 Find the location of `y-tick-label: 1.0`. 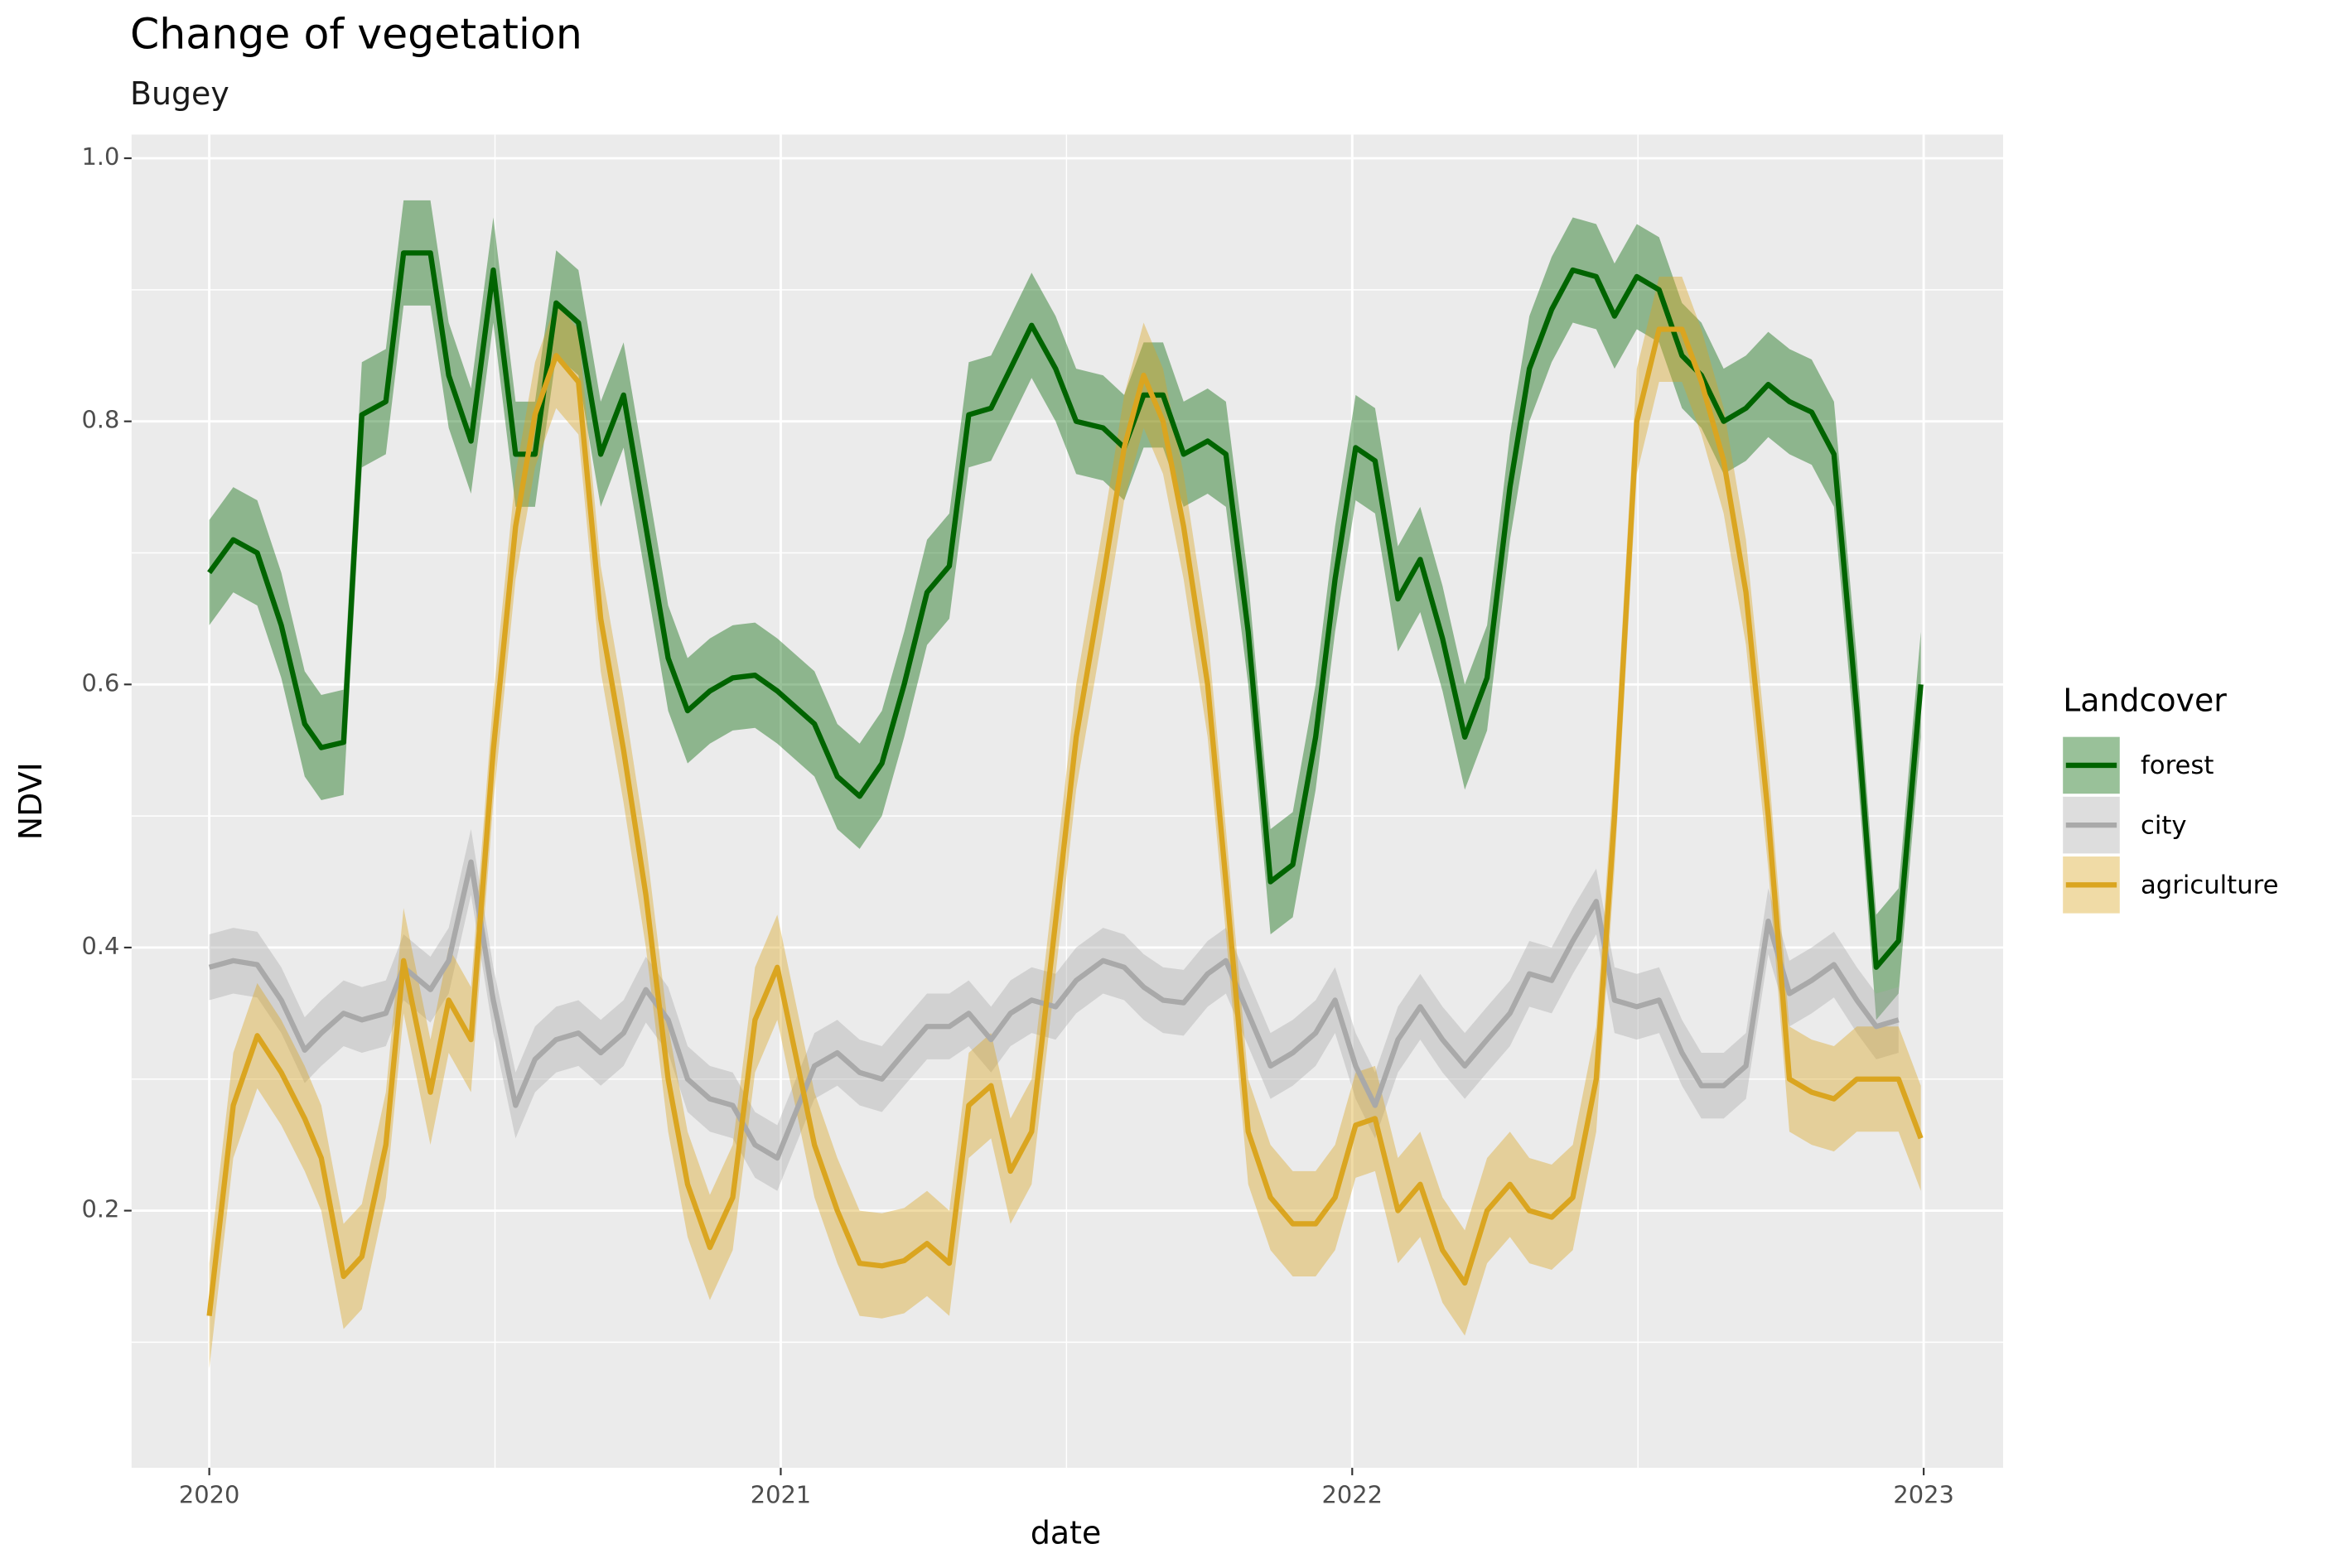

y-tick-label: 1.0 is located at coordinates (100, 156).